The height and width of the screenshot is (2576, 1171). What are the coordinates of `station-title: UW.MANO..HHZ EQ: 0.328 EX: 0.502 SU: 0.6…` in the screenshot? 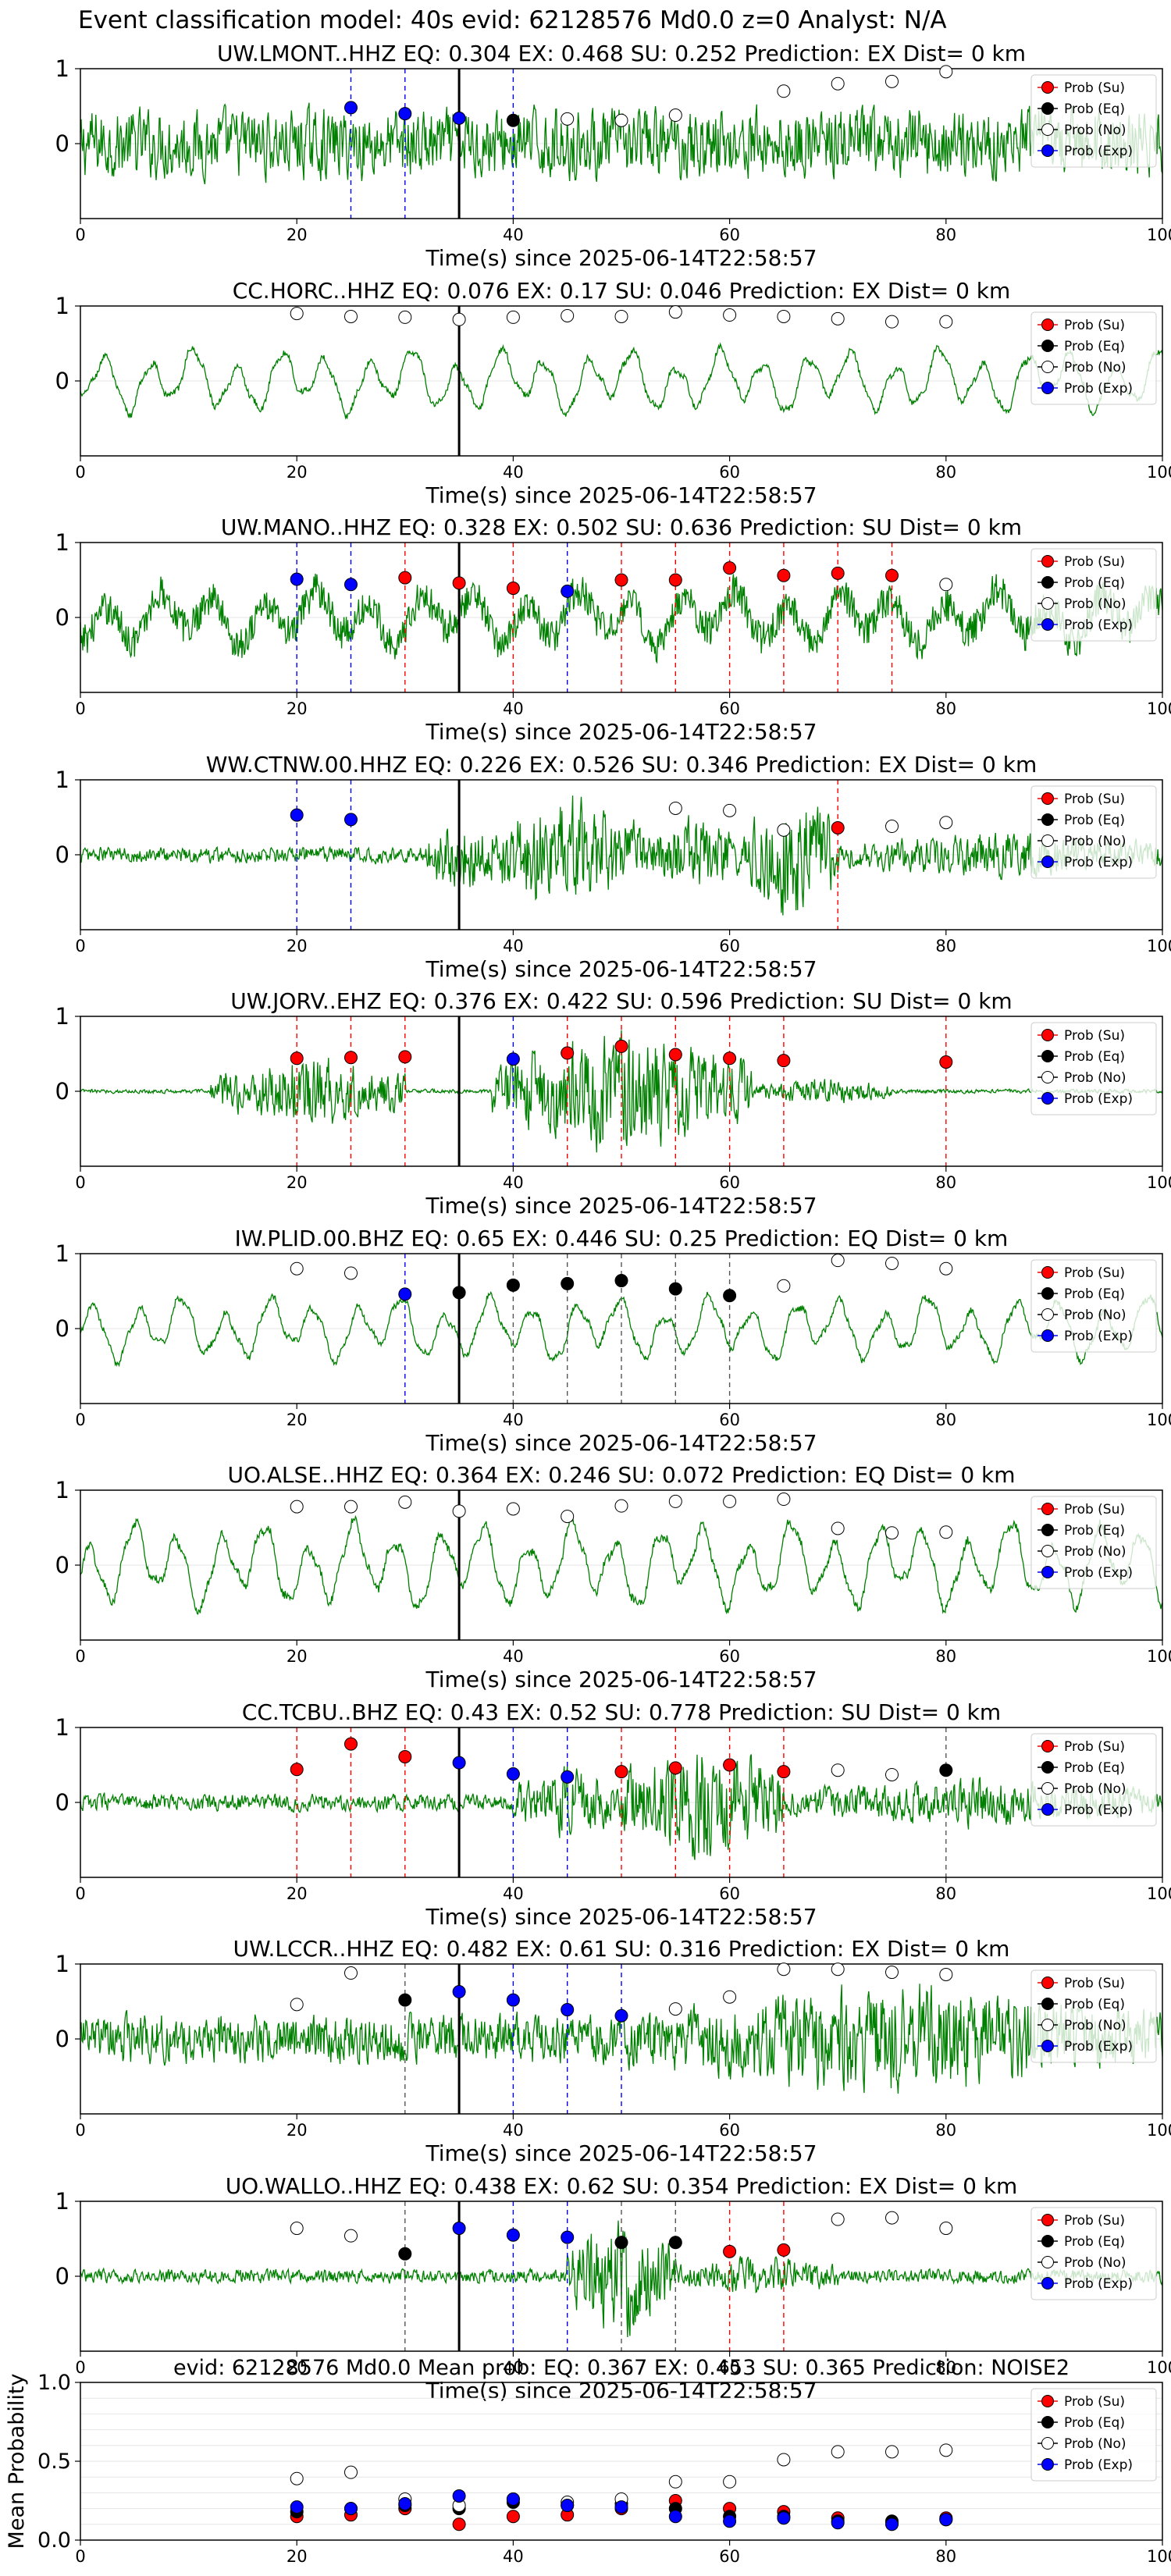 It's located at (621, 527).